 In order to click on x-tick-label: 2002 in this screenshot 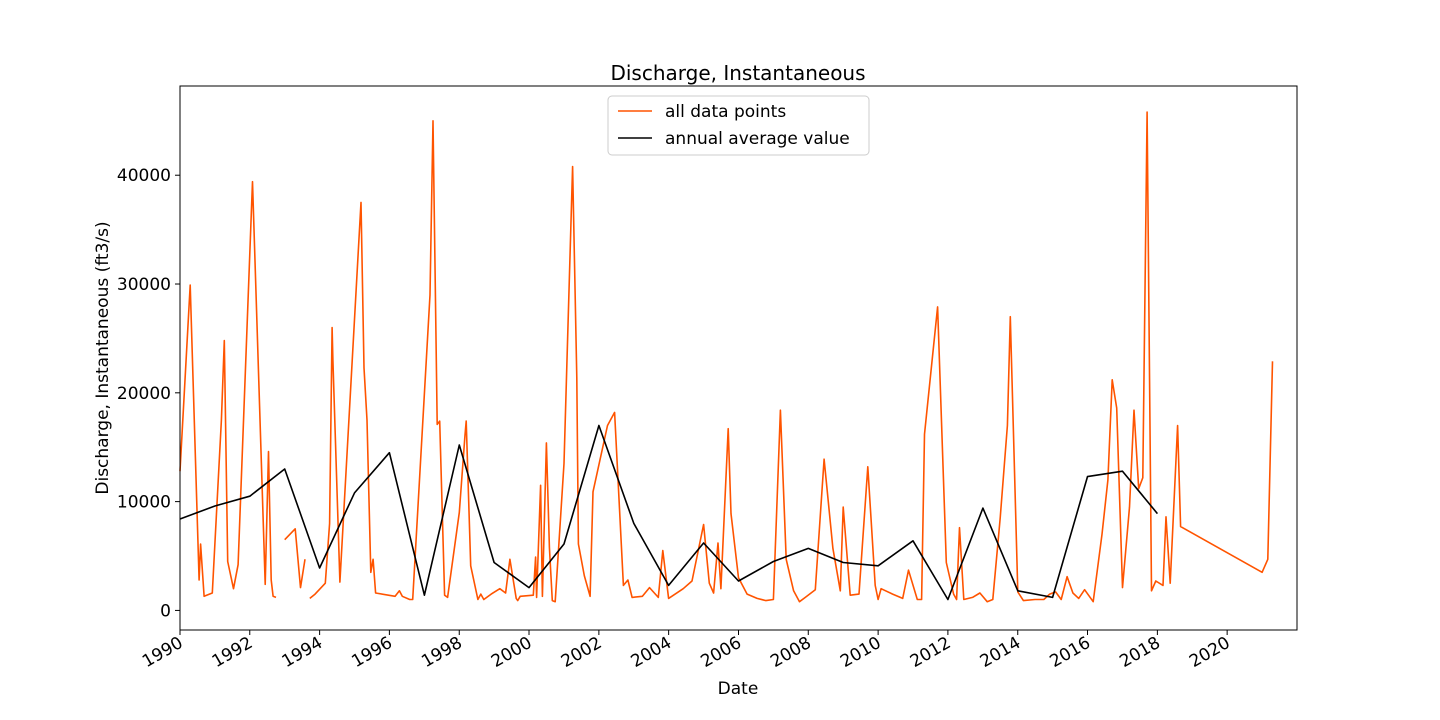, I will do `click(581, 652)`.